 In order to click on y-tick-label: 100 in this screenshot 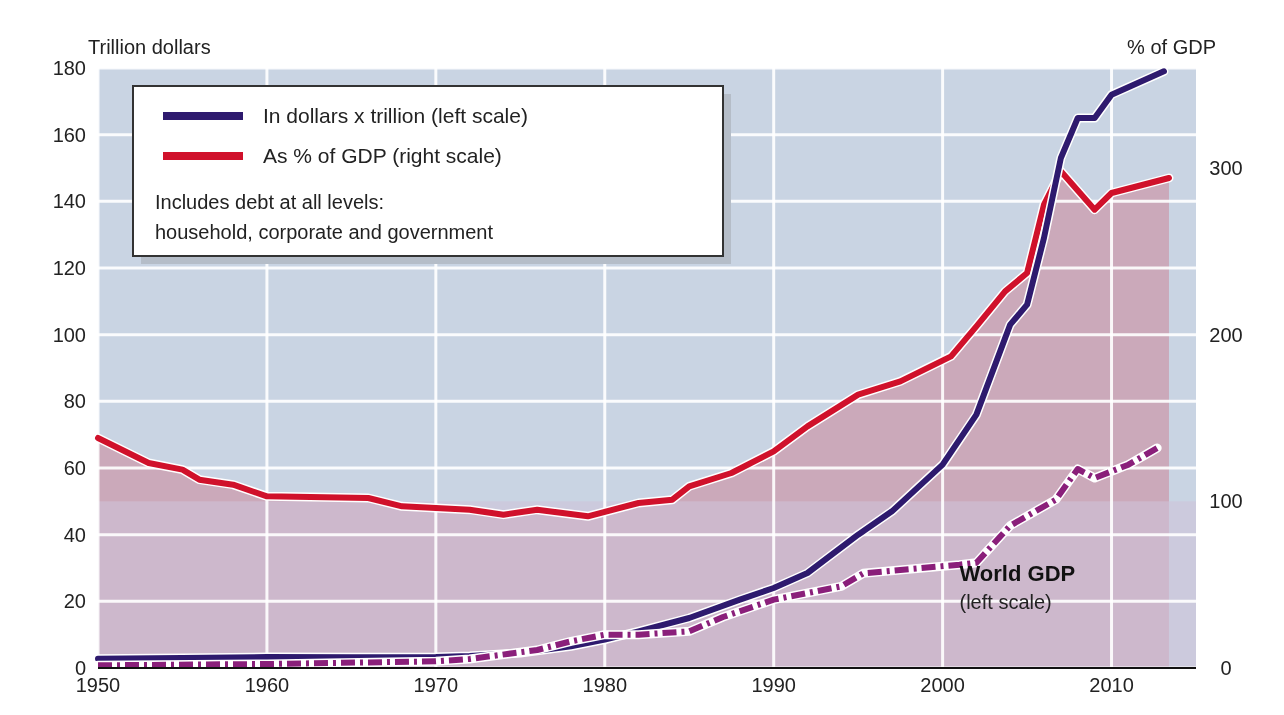, I will do `click(69, 334)`.